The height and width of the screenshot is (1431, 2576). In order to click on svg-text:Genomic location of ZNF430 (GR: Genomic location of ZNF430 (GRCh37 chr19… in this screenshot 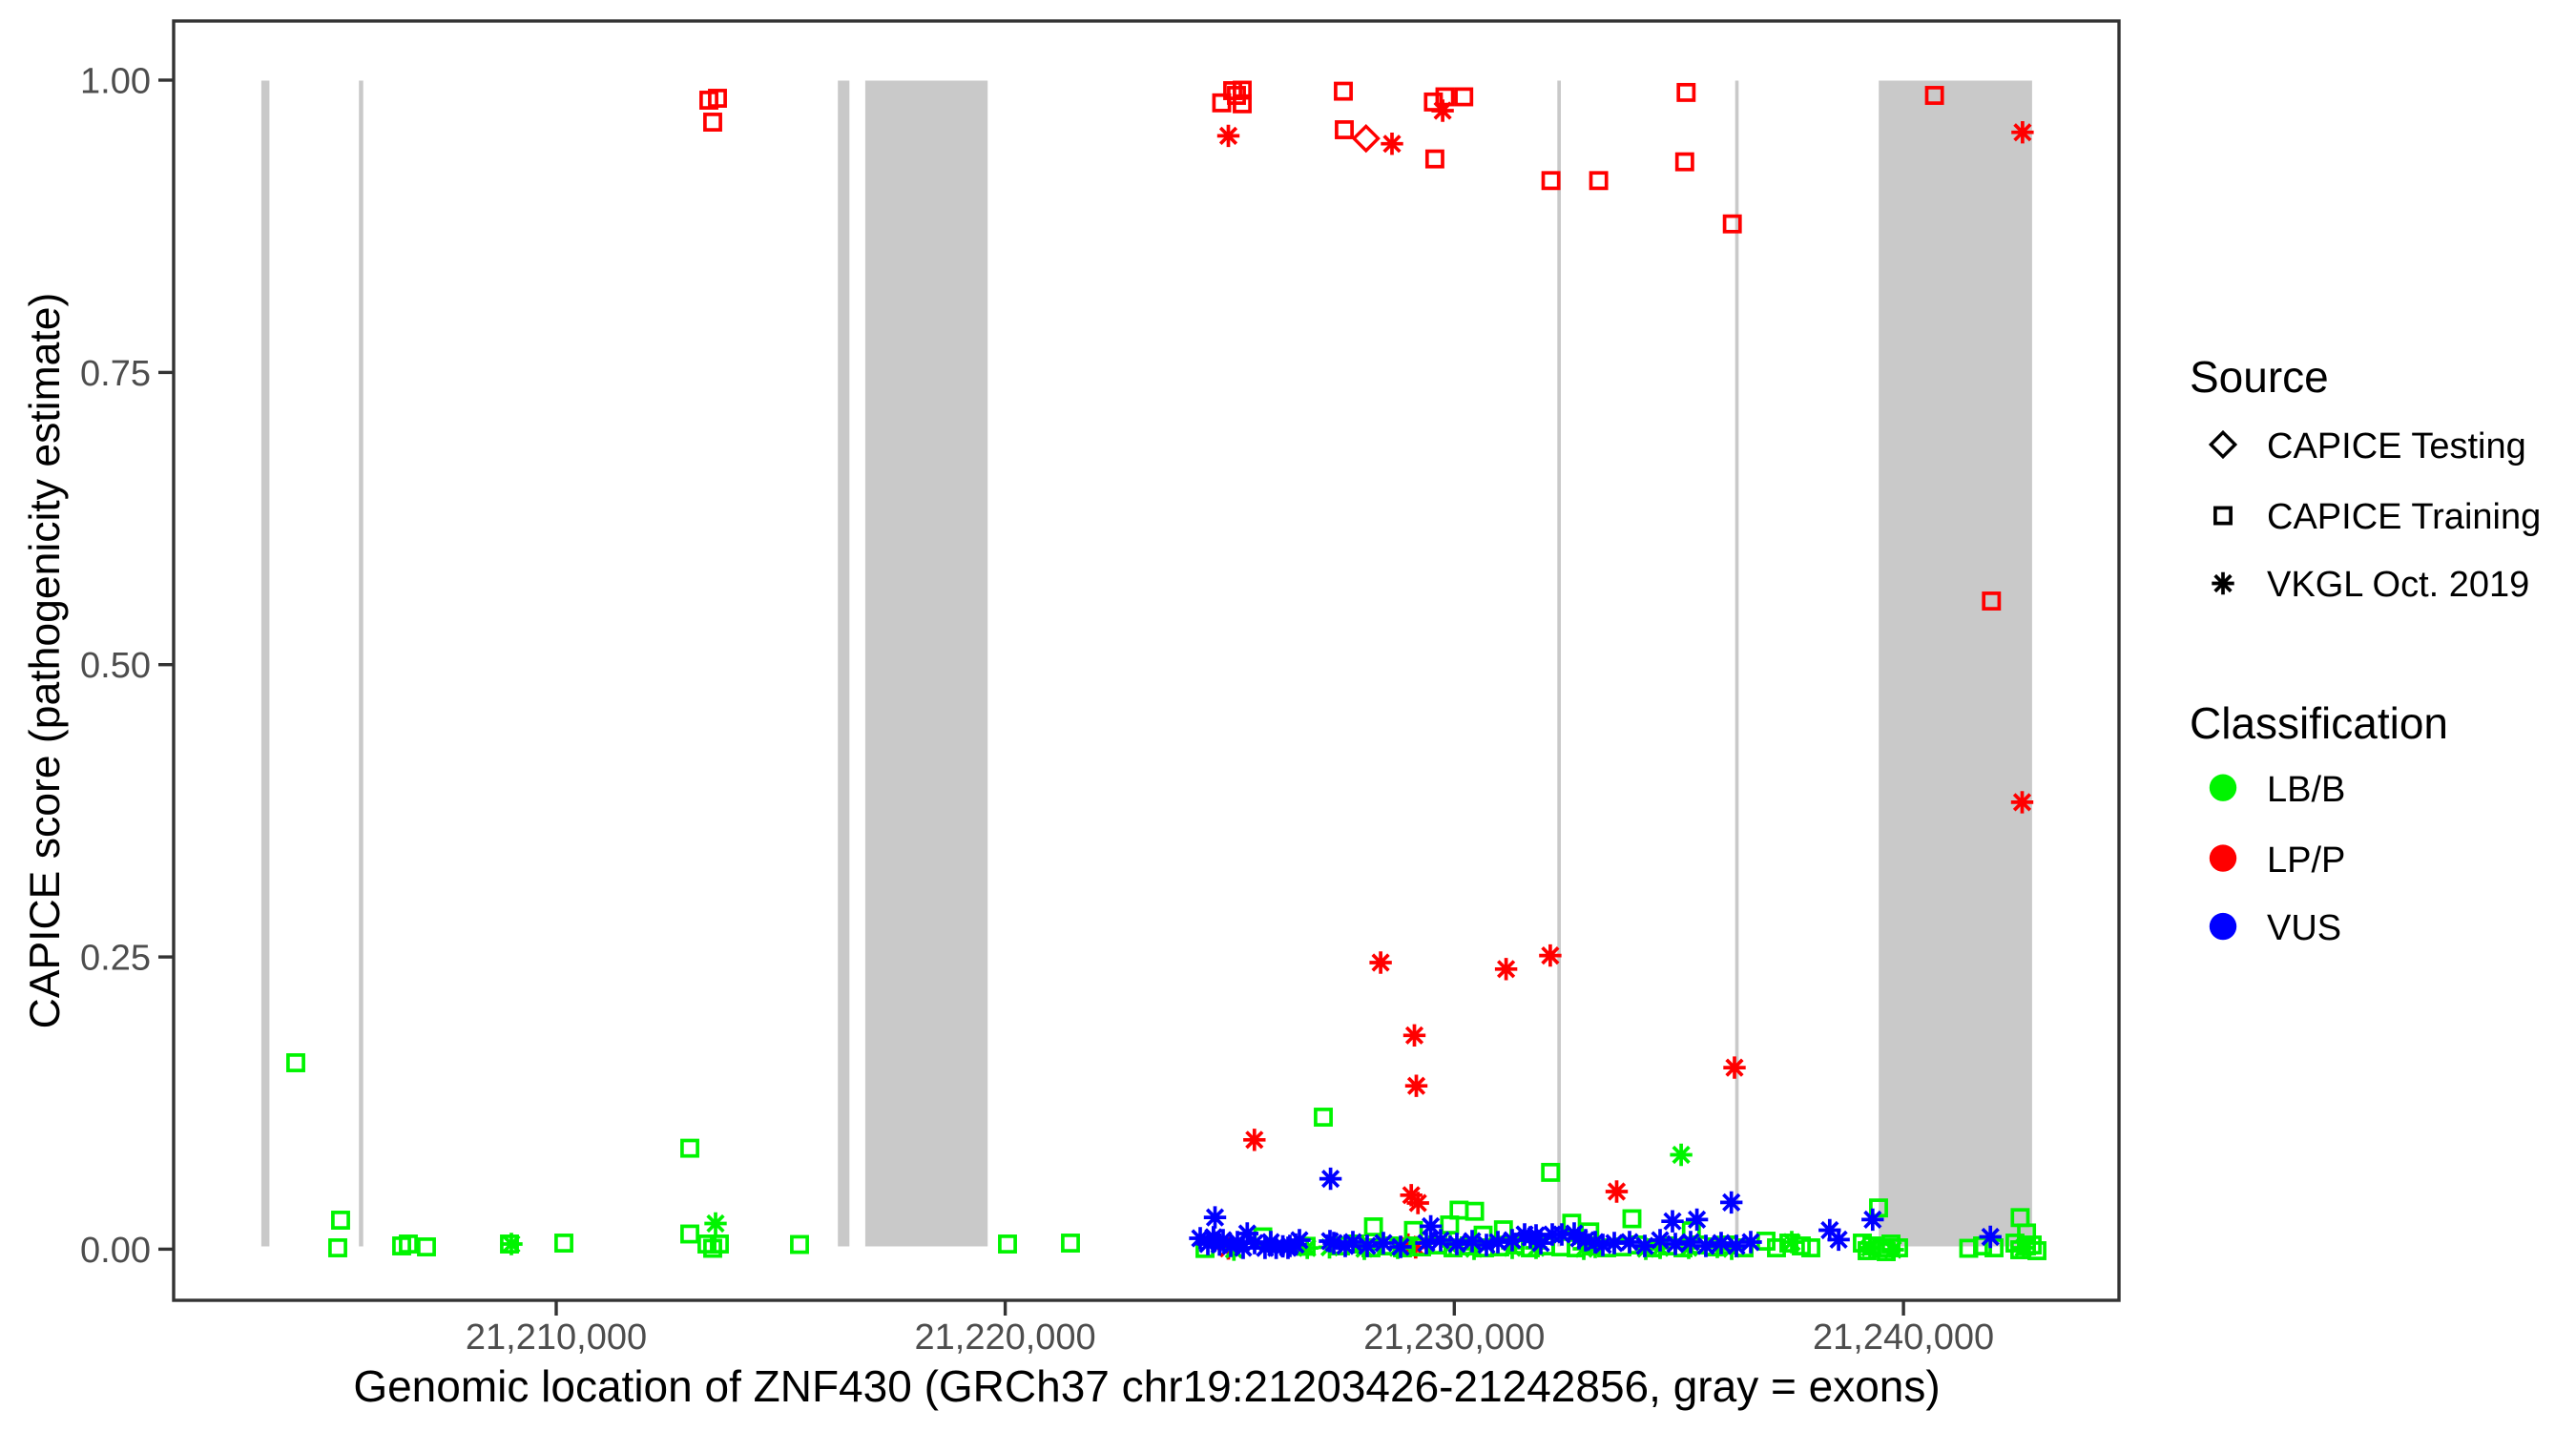, I will do `click(1146, 1386)`.